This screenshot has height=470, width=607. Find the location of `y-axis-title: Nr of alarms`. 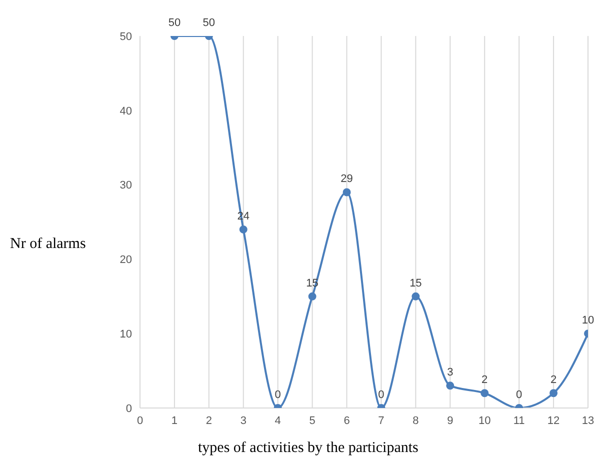

y-axis-title: Nr of alarms is located at coordinates (48, 244).